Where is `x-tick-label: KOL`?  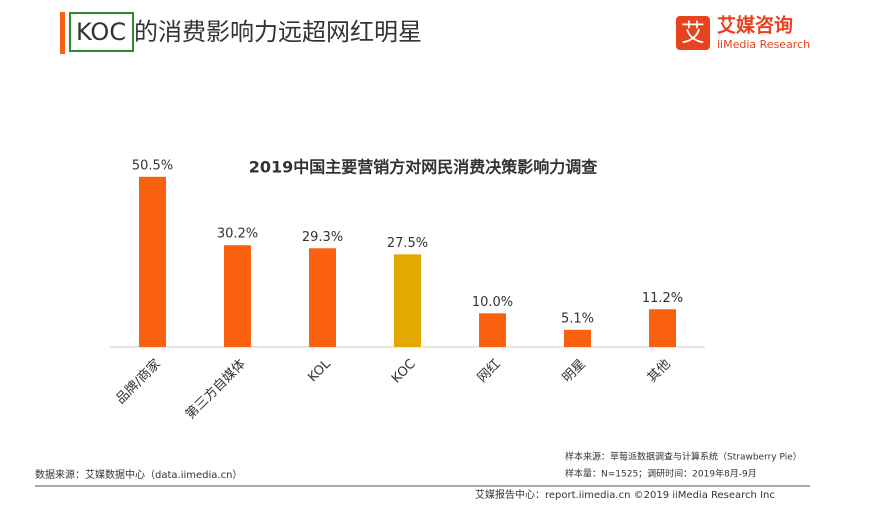
x-tick-label: KOL is located at coordinates (319, 370).